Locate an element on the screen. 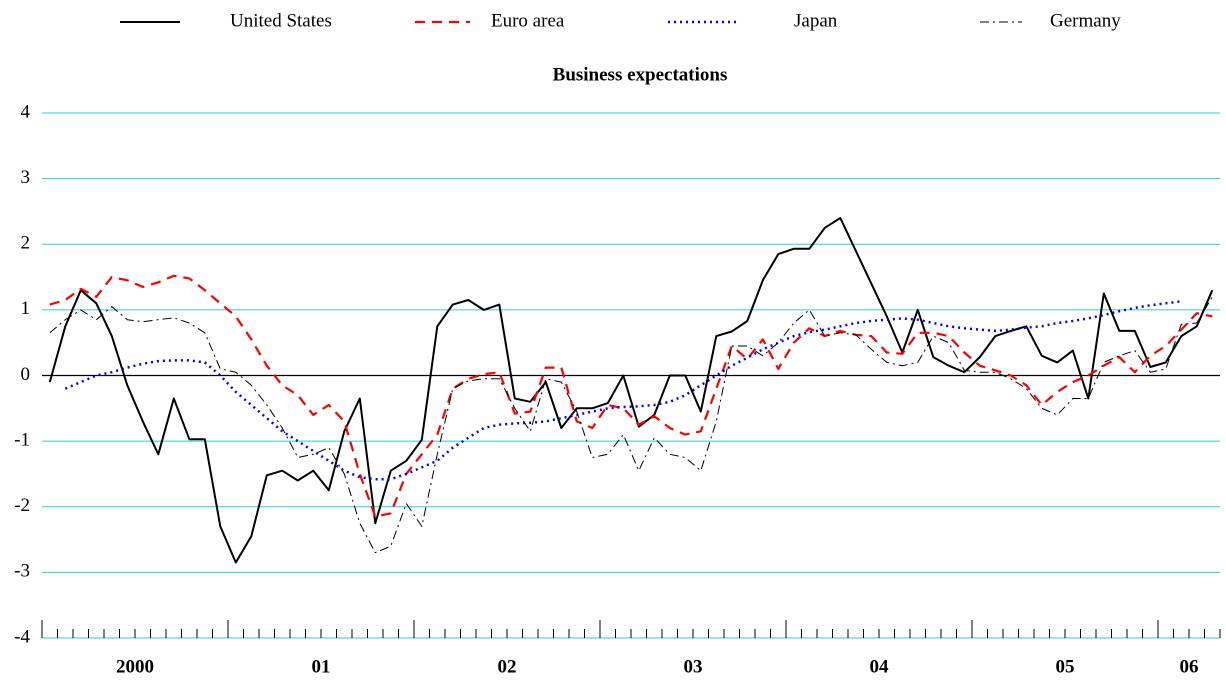  x-tick-label: 04 is located at coordinates (880, 666).